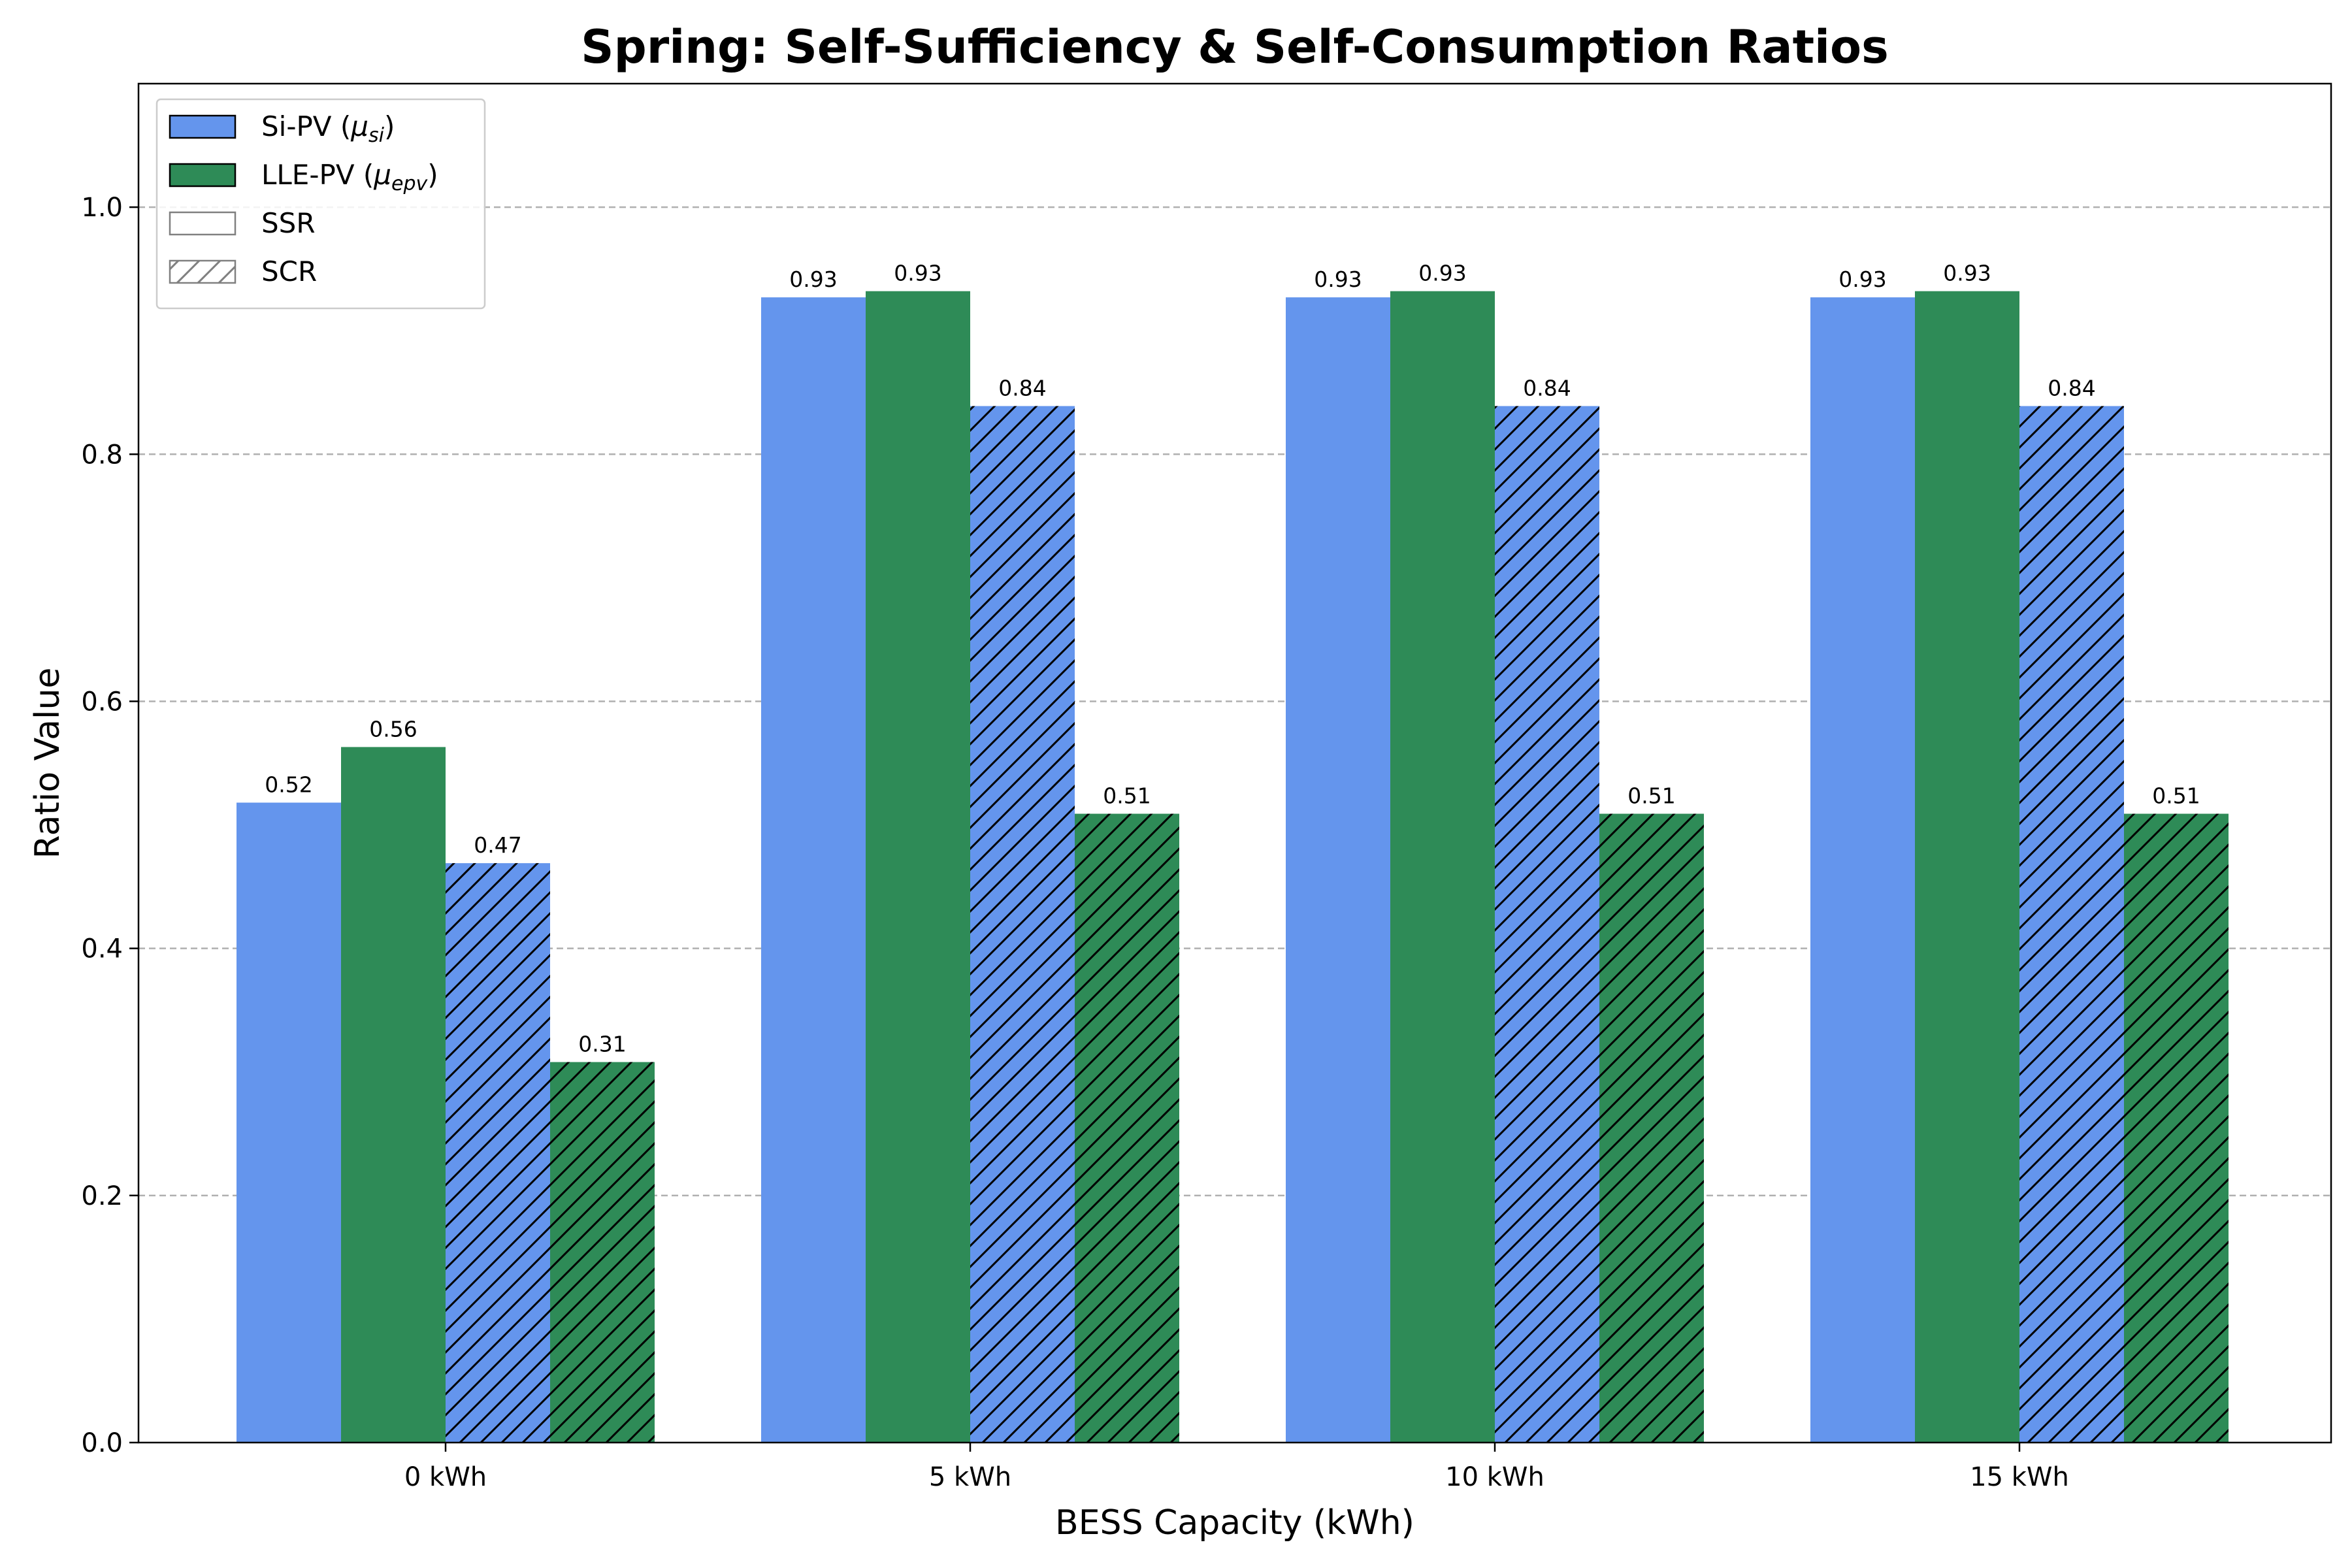 The width and height of the screenshot is (2352, 1568). What do you see at coordinates (102, 208) in the screenshot?
I see `y-tick-label: 1.0` at bounding box center [102, 208].